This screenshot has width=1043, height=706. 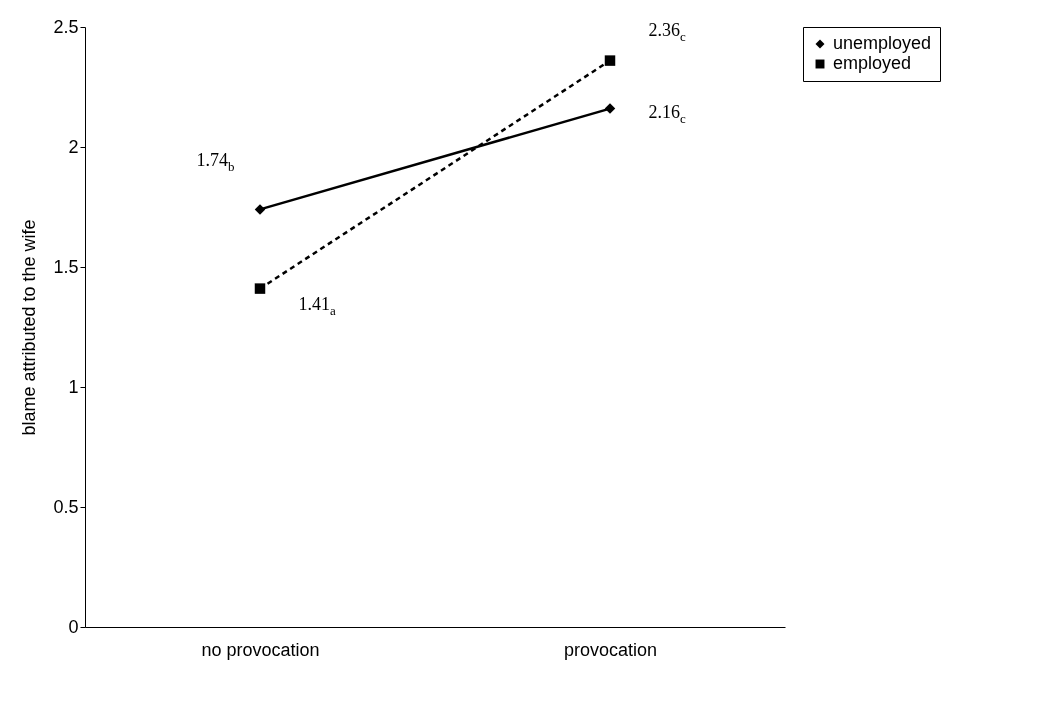 What do you see at coordinates (260, 649) in the screenshot?
I see `x-tick-label: no provocation` at bounding box center [260, 649].